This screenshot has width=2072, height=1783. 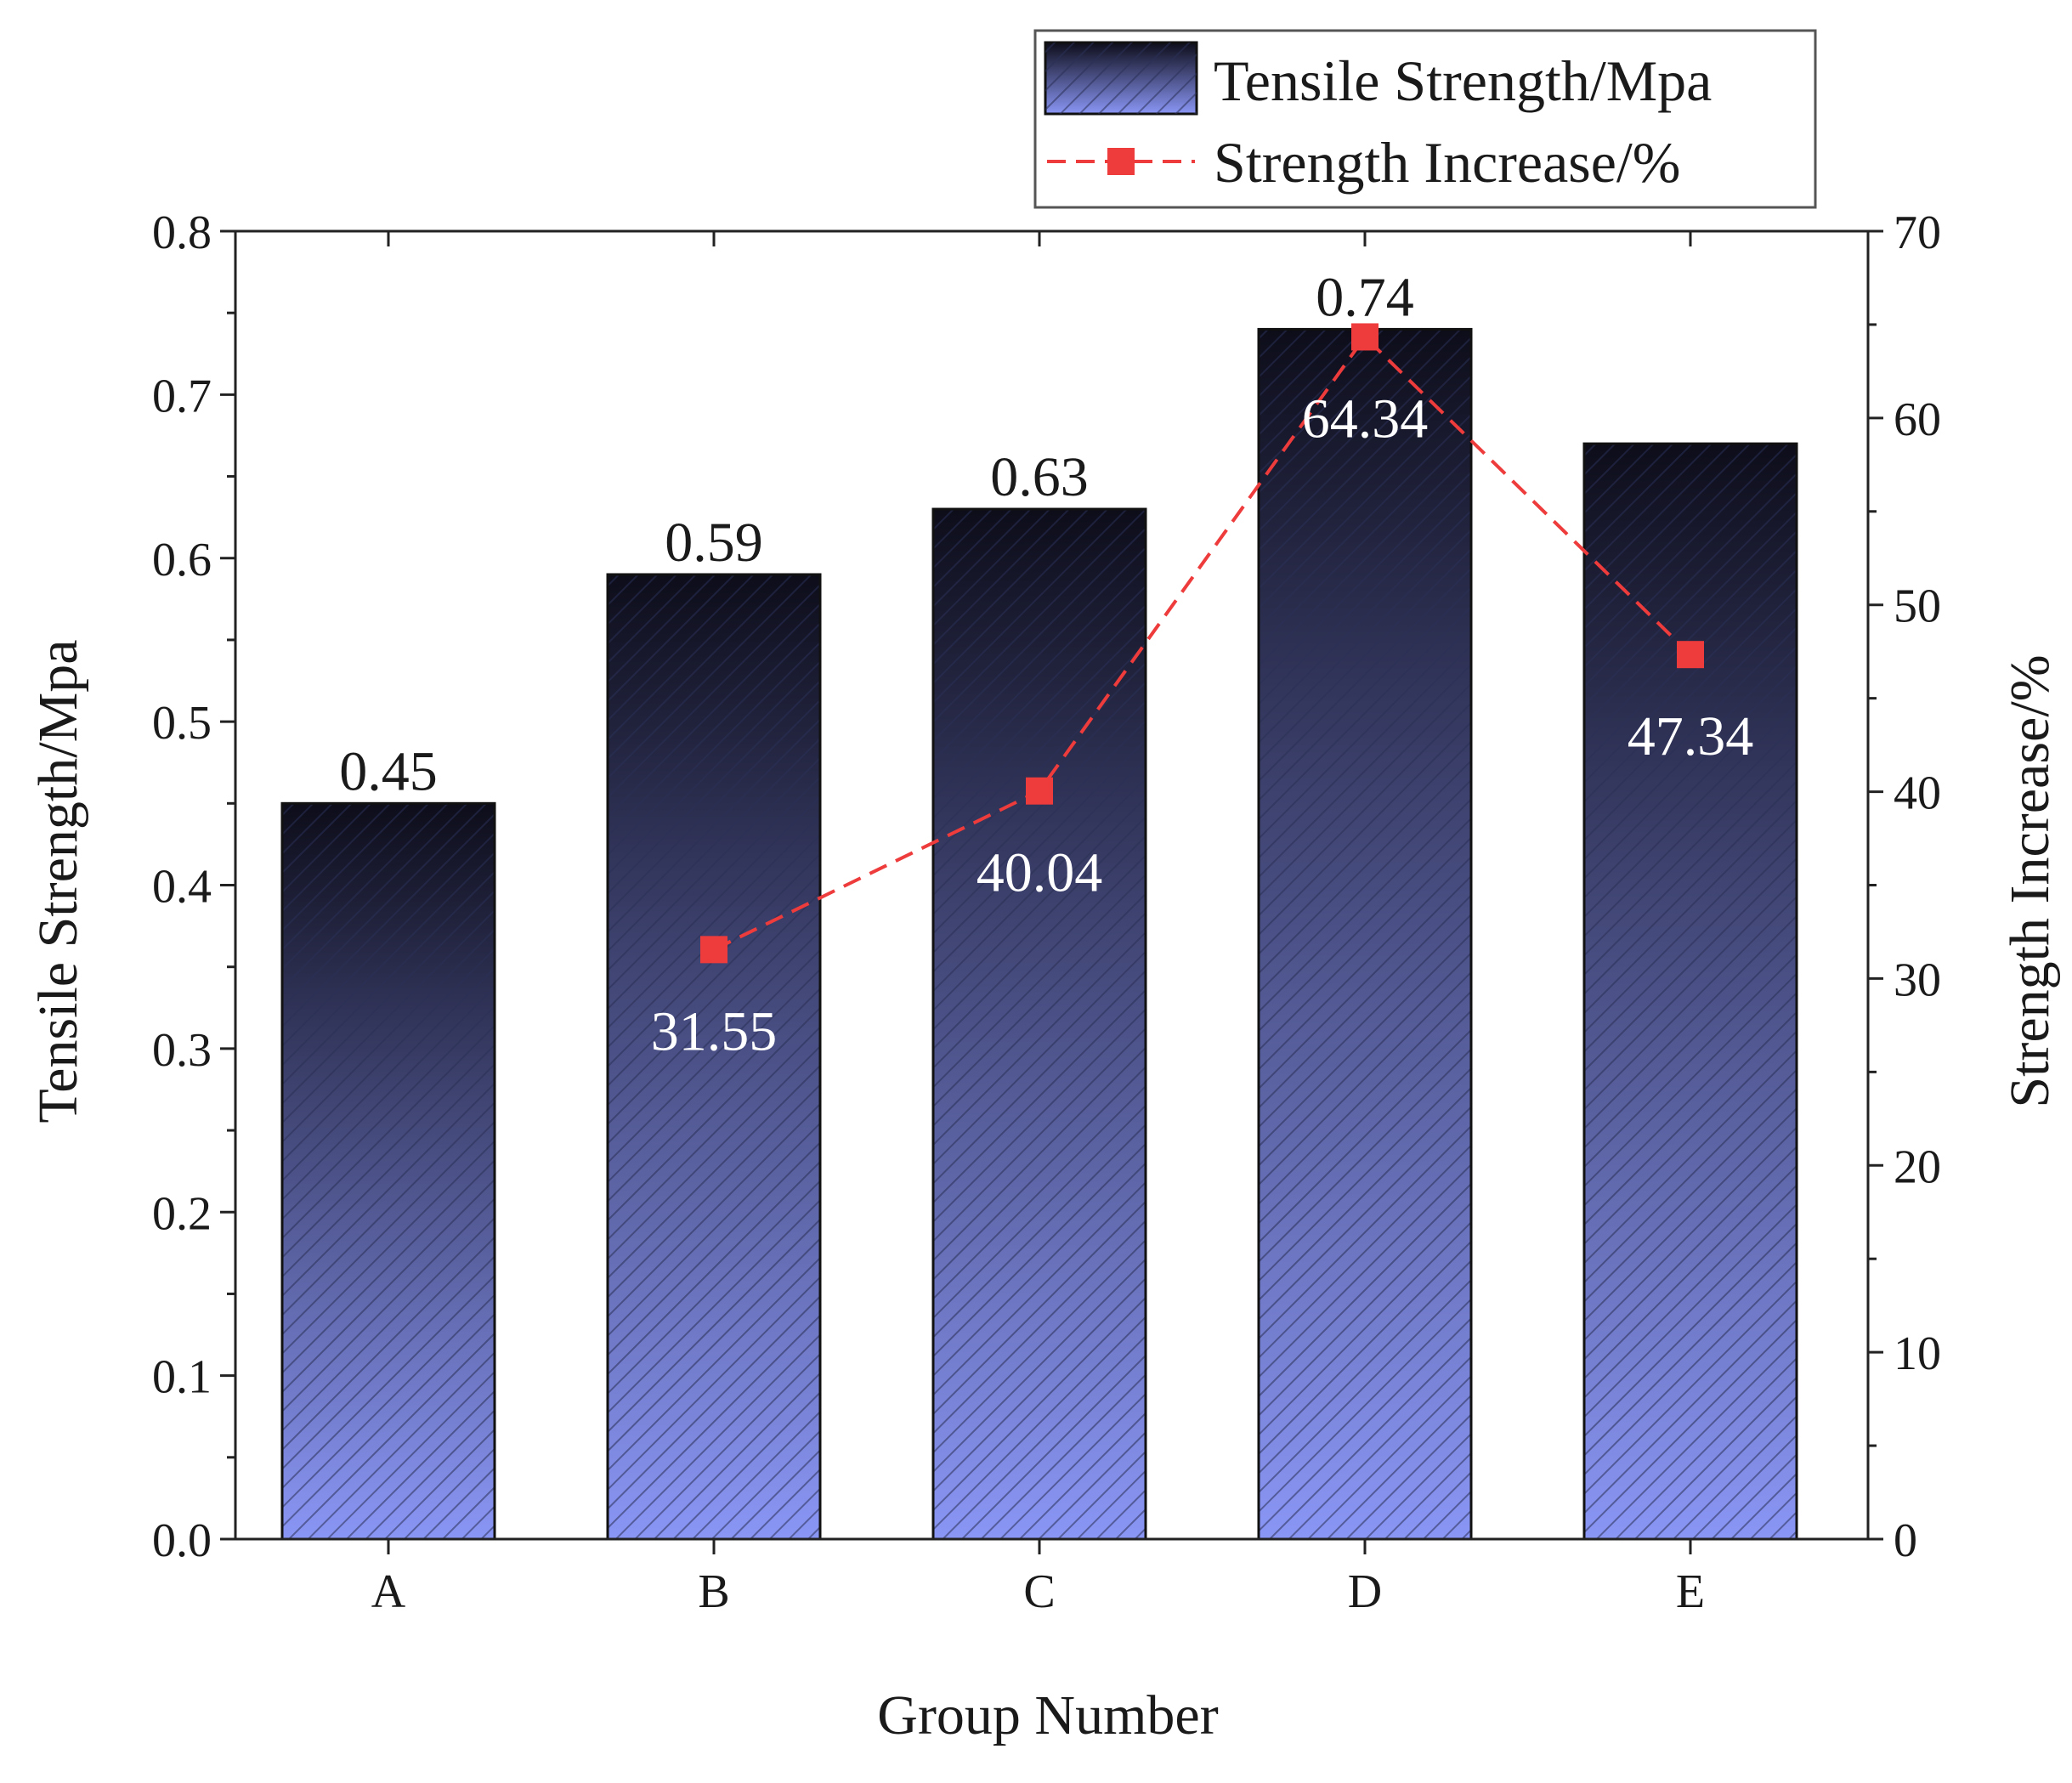 What do you see at coordinates (182, 1050) in the screenshot?
I see `y-left-tick-label: 0.3` at bounding box center [182, 1050].